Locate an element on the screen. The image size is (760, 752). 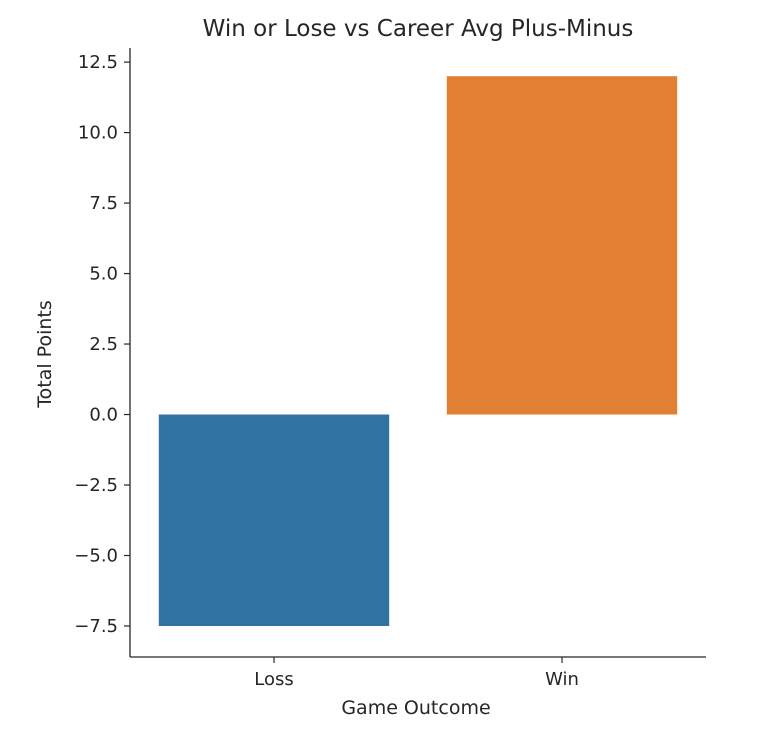
y-tick-label: 10.0 is located at coordinates (98, 133).